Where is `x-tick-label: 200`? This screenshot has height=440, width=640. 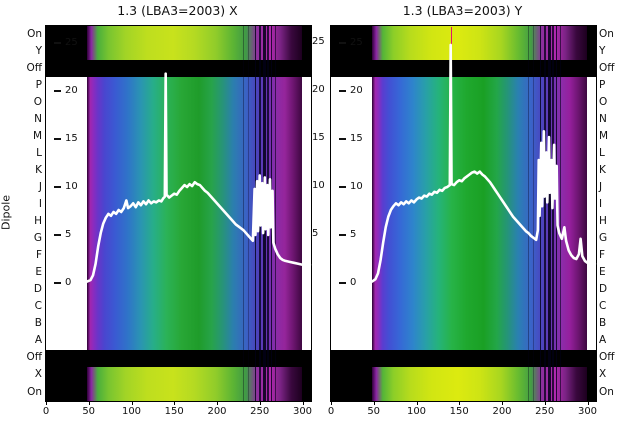 x-tick-label: 200 is located at coordinates (502, 411).